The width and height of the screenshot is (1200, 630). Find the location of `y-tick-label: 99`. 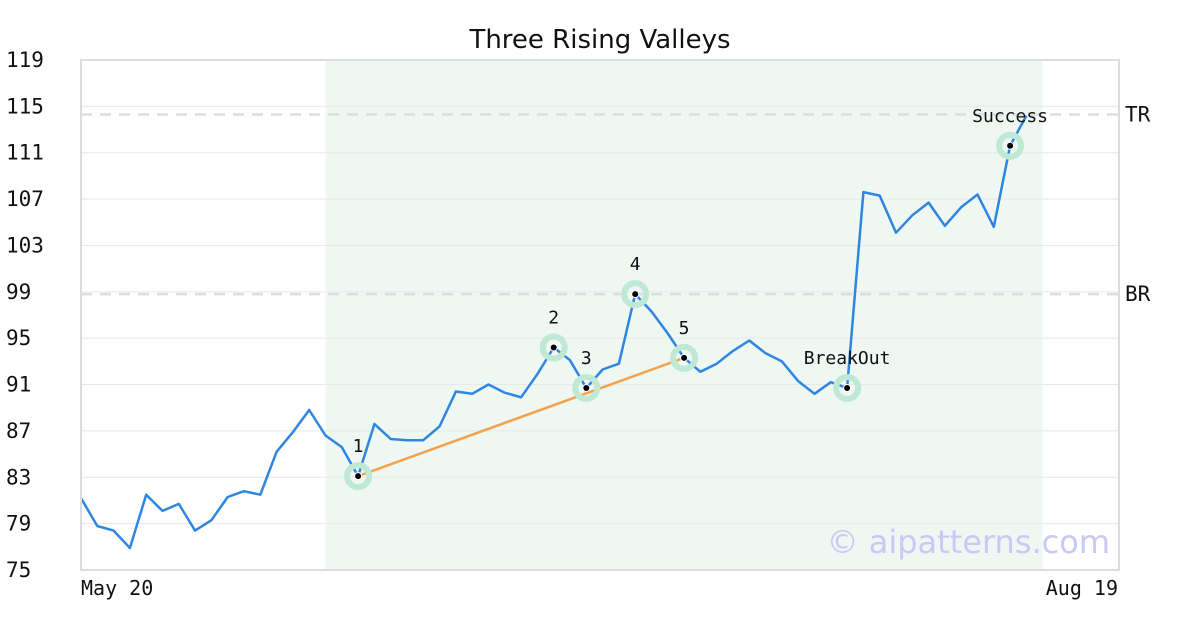

y-tick-label: 99 is located at coordinates (18, 292).